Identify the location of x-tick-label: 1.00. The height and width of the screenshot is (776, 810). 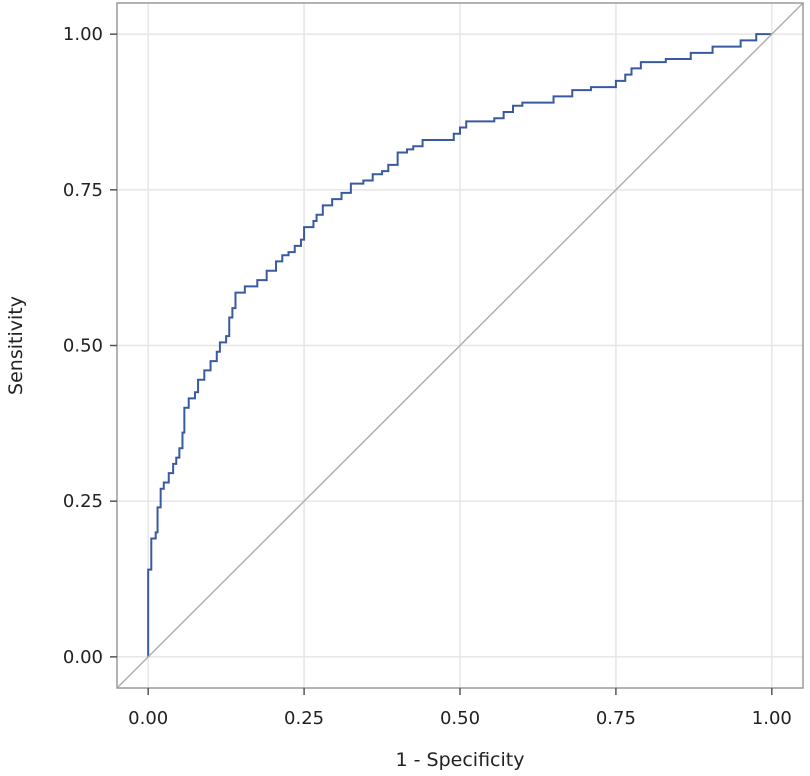
(772, 718).